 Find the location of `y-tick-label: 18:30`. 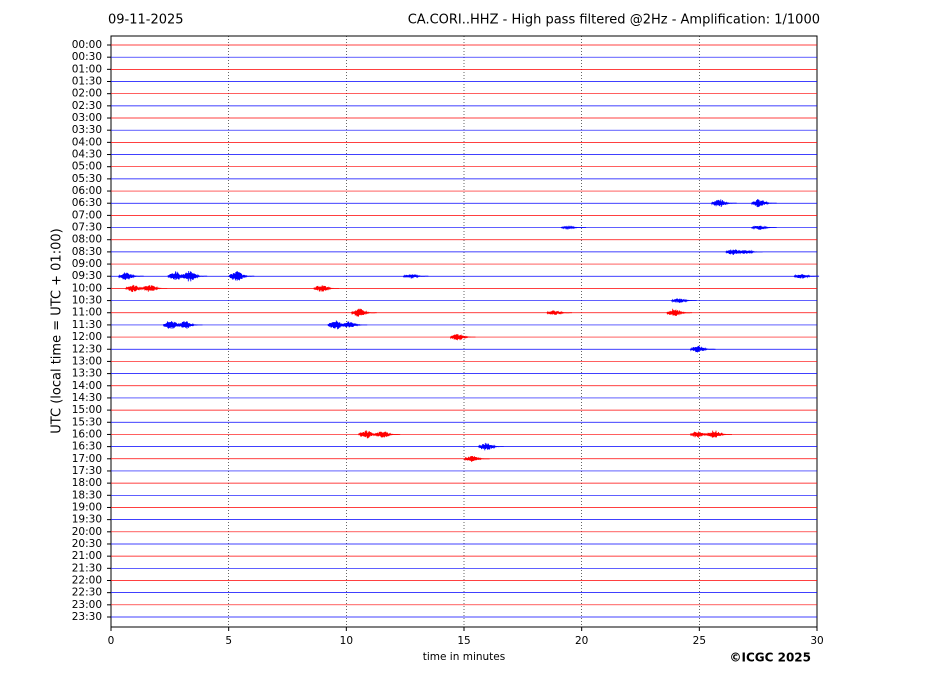

y-tick-label: 18:30 is located at coordinates (87, 495).